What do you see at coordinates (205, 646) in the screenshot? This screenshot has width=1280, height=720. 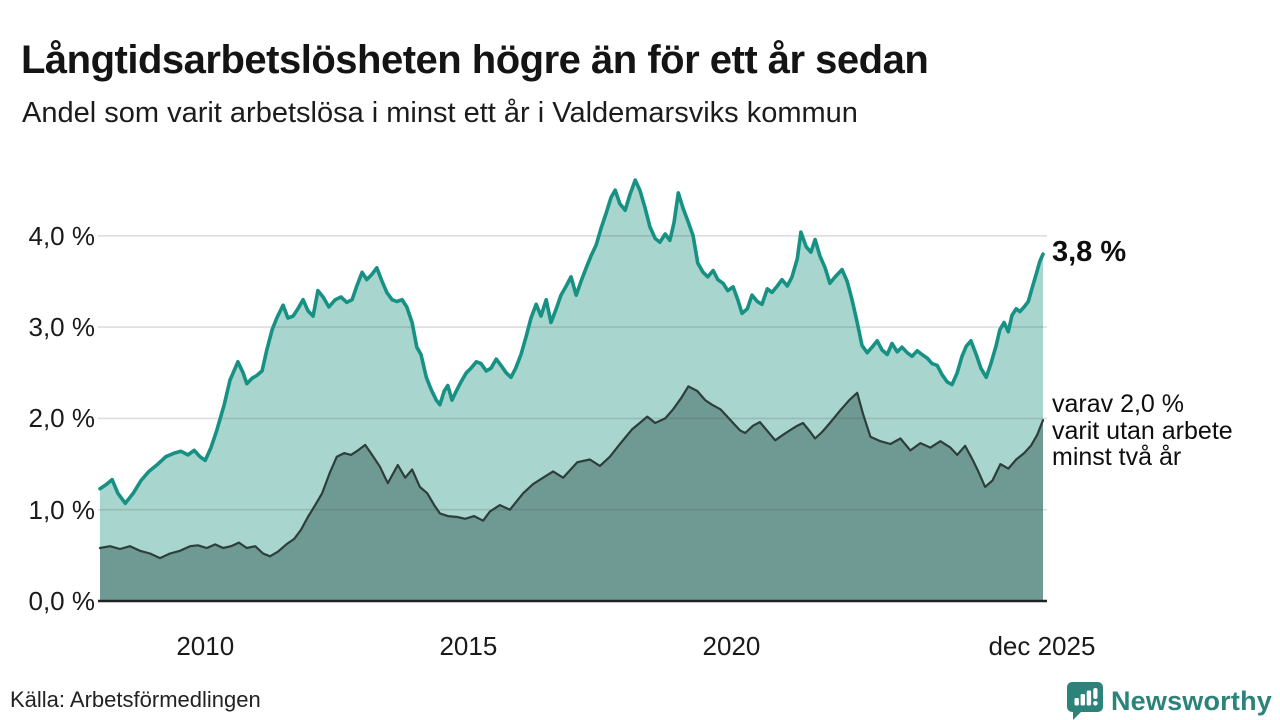 I see `x-tick-label: 2010` at bounding box center [205, 646].